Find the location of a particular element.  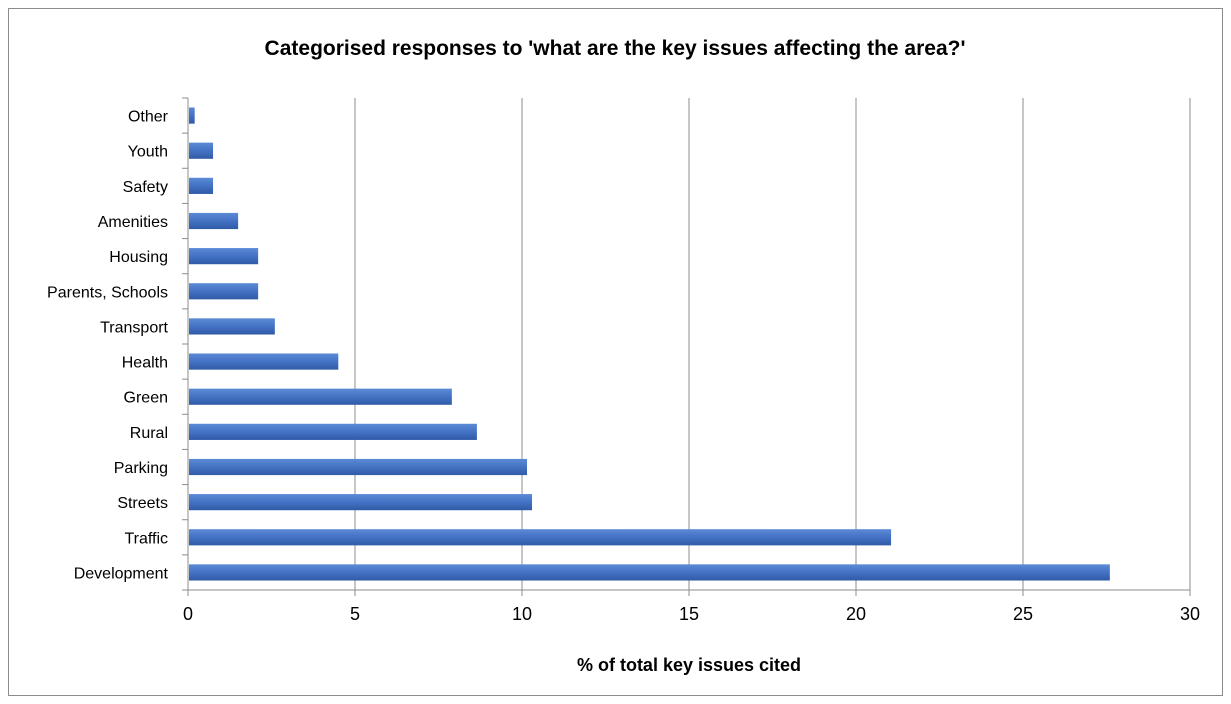

category-label: Housing is located at coordinates (138, 257).